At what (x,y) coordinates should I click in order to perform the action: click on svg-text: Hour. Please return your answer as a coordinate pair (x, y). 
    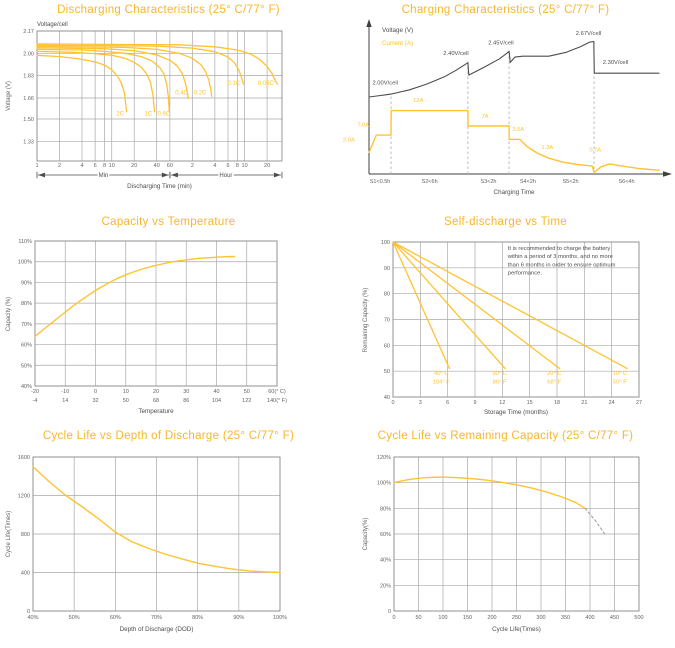
    Looking at the image, I should click on (225, 176).